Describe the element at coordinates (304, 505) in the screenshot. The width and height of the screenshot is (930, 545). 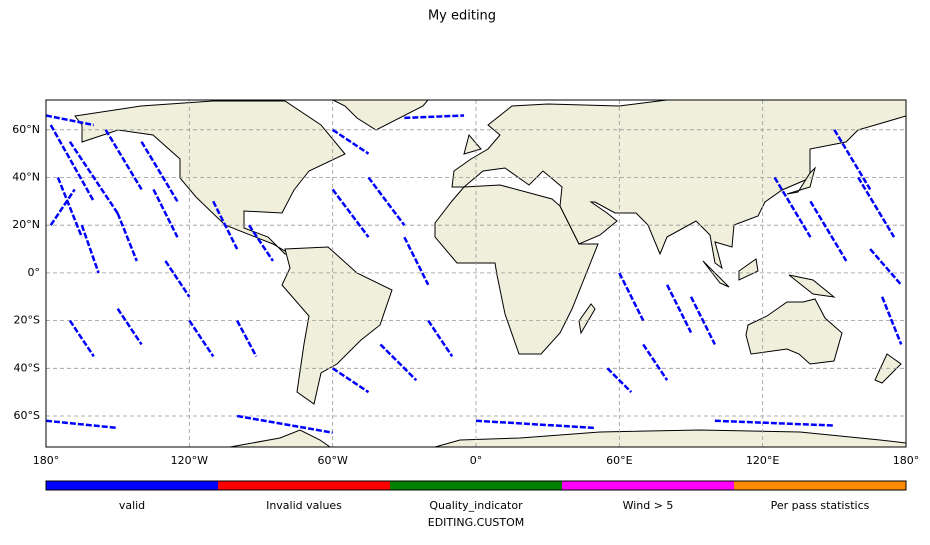
I see `colorbar-tick-label: Invalid values` at that location.